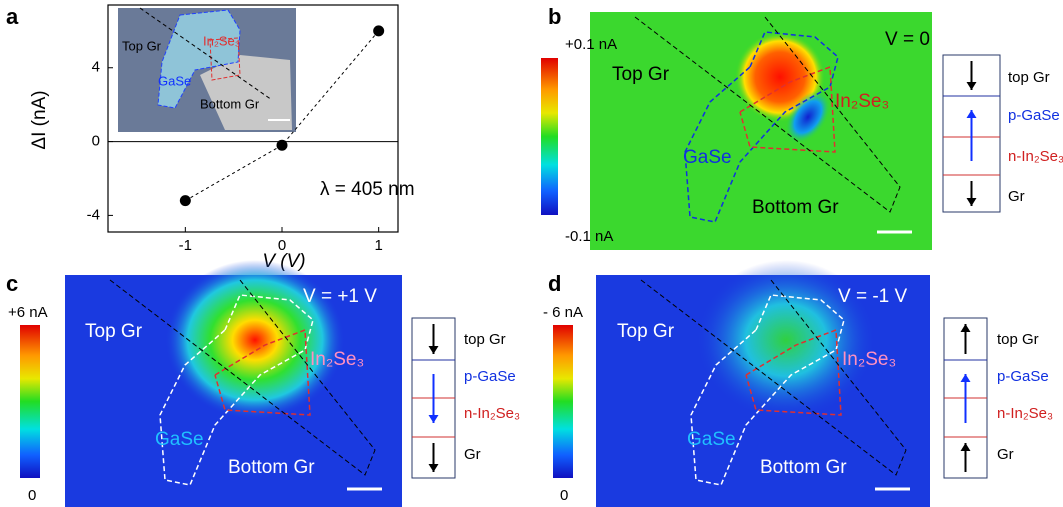 Image resolution: width=1063 pixels, height=507 pixels. Describe the element at coordinates (554, 16) in the screenshot. I see `panel-label: b` at that location.